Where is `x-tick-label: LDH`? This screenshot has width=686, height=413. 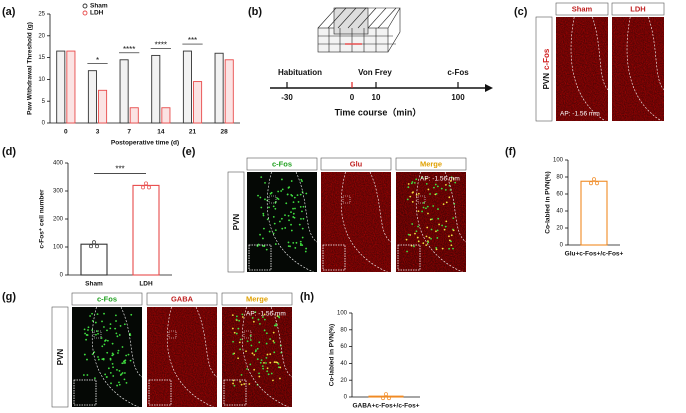 x-tick-label: LDH is located at coordinates (146, 284).